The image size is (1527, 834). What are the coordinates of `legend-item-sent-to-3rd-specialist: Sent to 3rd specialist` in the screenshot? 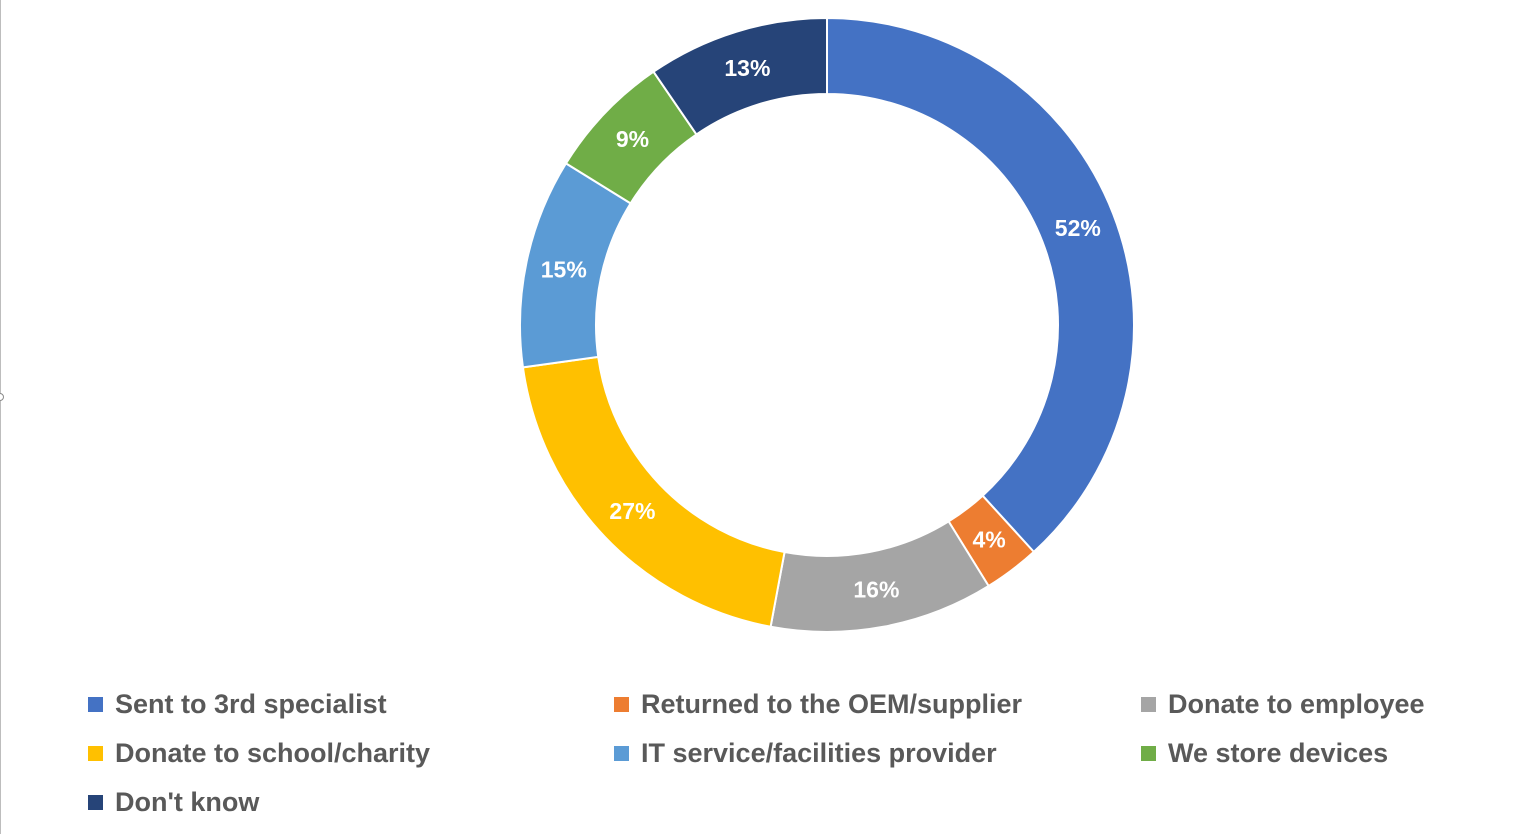 It's located at (351, 704).